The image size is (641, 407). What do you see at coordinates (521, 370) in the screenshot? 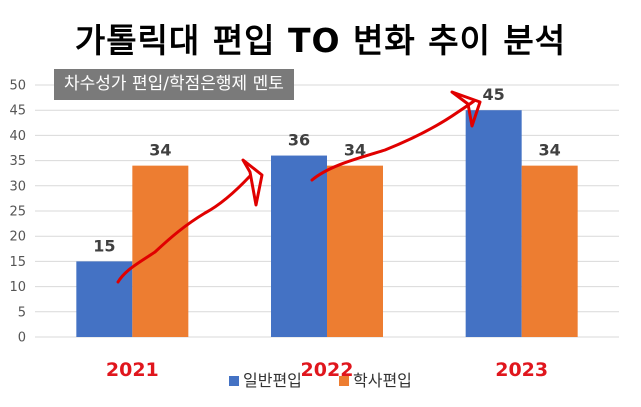
I see `x-category-label: 2023` at bounding box center [521, 370].